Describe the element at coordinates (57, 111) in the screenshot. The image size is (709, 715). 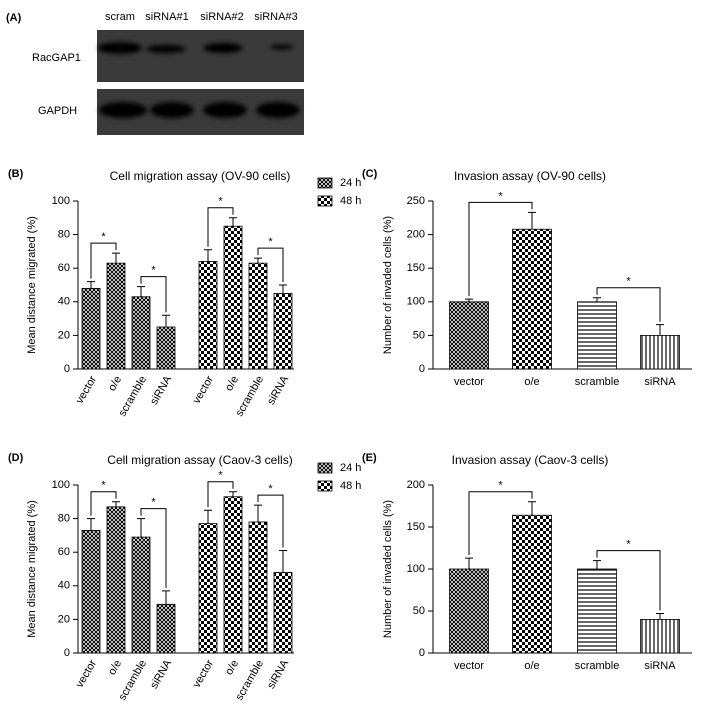
I see `row-label: GAPDH` at that location.